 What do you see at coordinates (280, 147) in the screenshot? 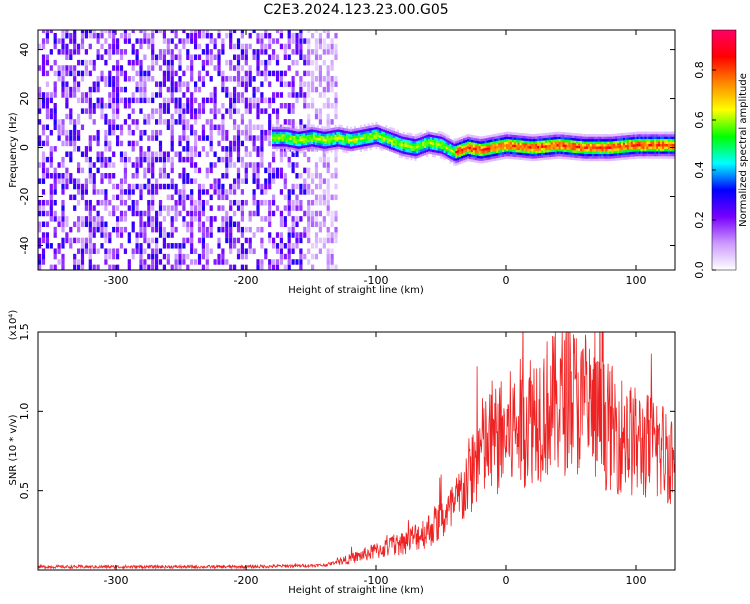
I see `heatmap-cell-1983` at bounding box center [280, 147].